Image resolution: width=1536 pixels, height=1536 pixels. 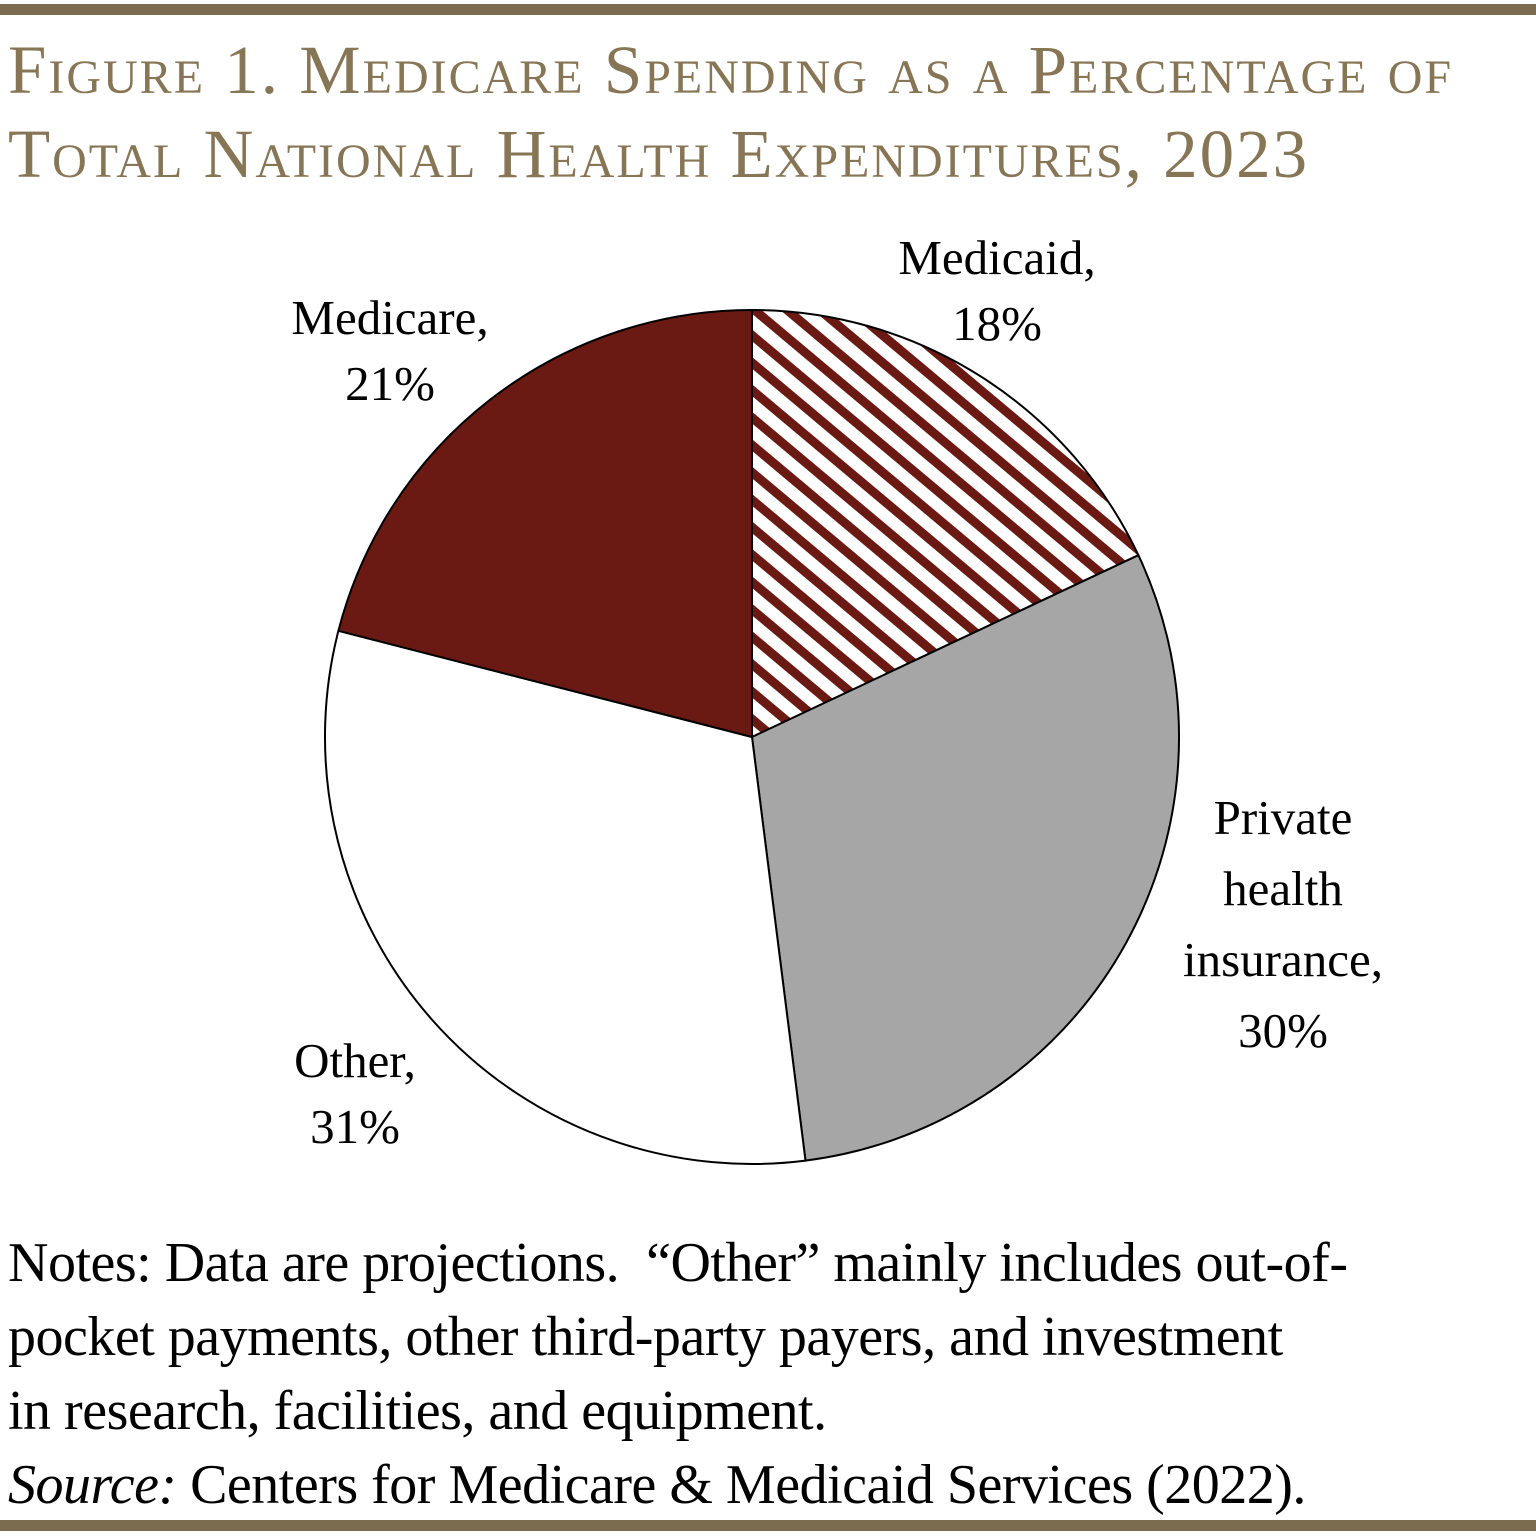 I want to click on pie-slice-other, so click(x=565, y=897).